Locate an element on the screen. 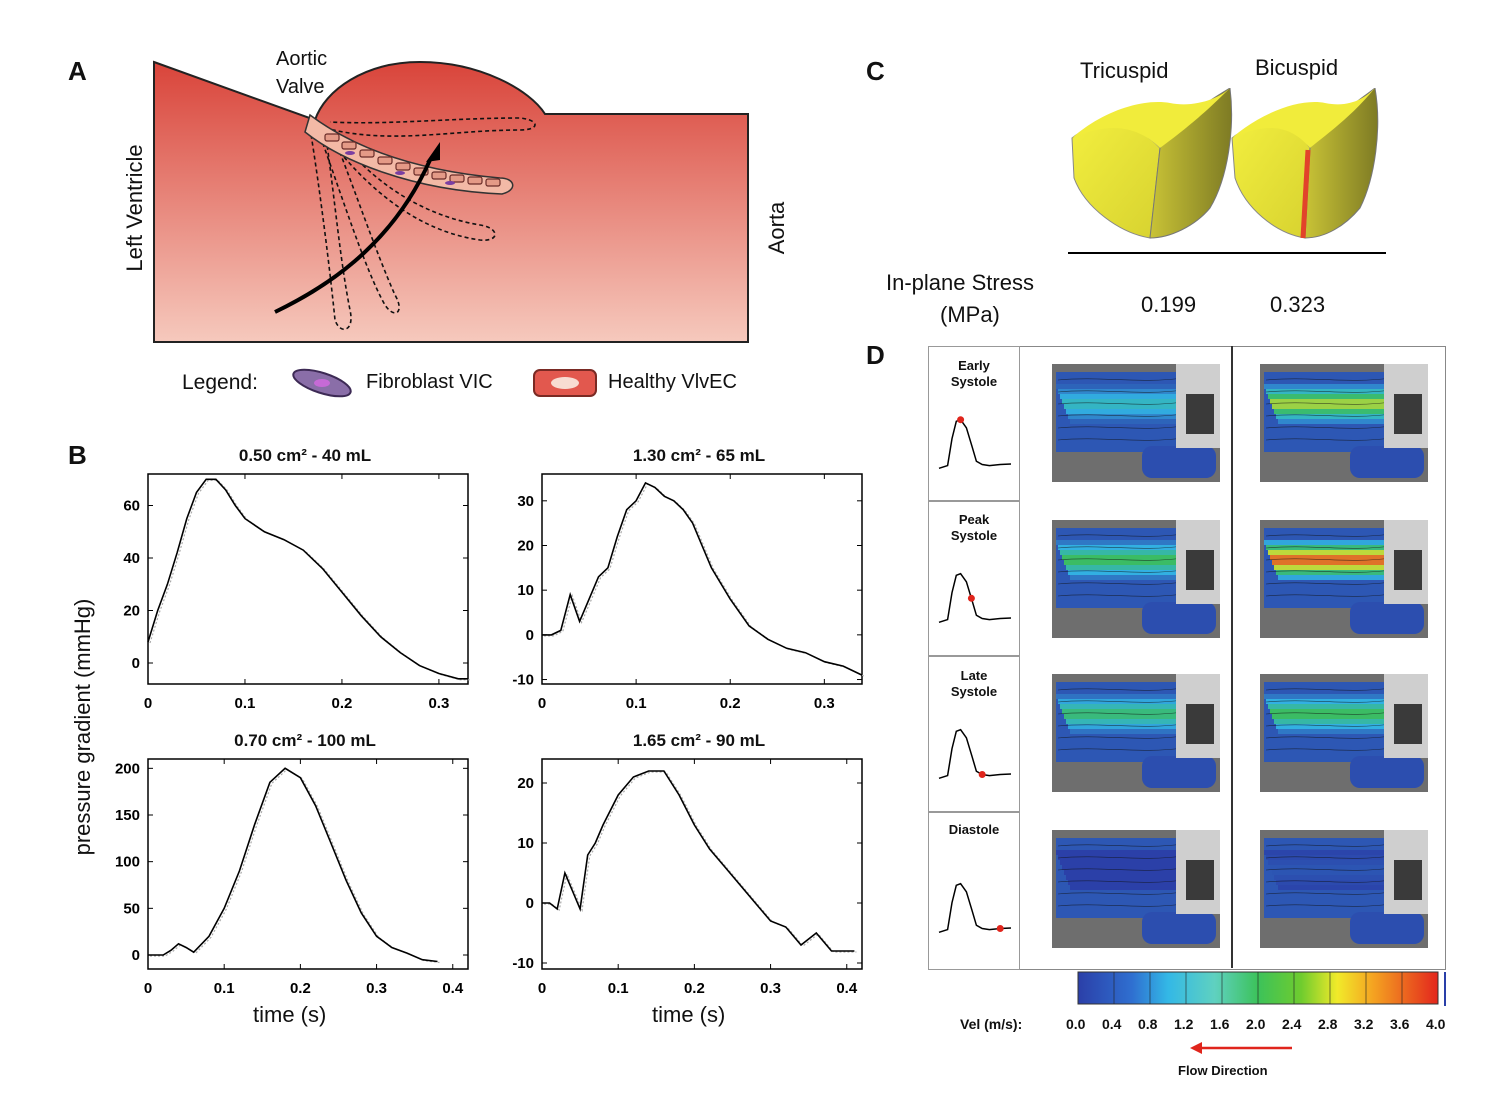 The image size is (1500, 1114). x-tick-label: 0 is located at coordinates (542, 988).